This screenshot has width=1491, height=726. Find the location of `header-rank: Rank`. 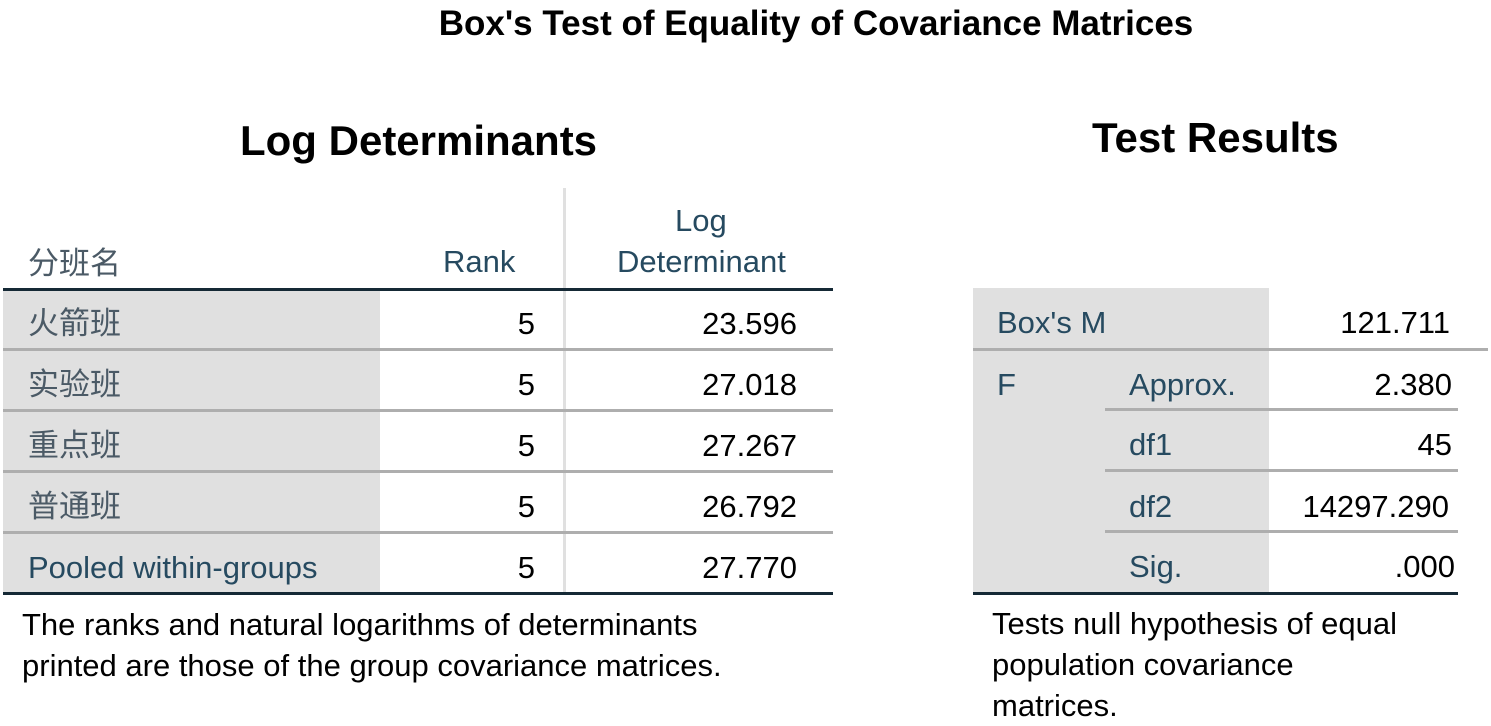

header-rank: Rank is located at coordinates (479, 261).